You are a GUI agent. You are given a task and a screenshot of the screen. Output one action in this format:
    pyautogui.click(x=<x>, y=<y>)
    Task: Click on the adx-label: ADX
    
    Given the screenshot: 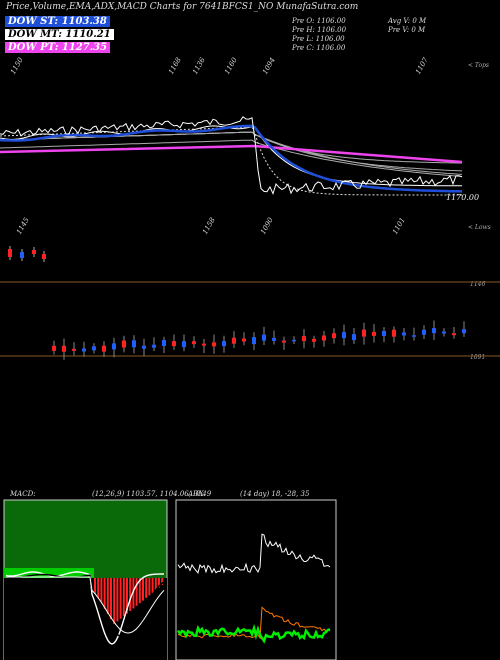 What is the action you would take?
    pyautogui.click(x=196, y=494)
    